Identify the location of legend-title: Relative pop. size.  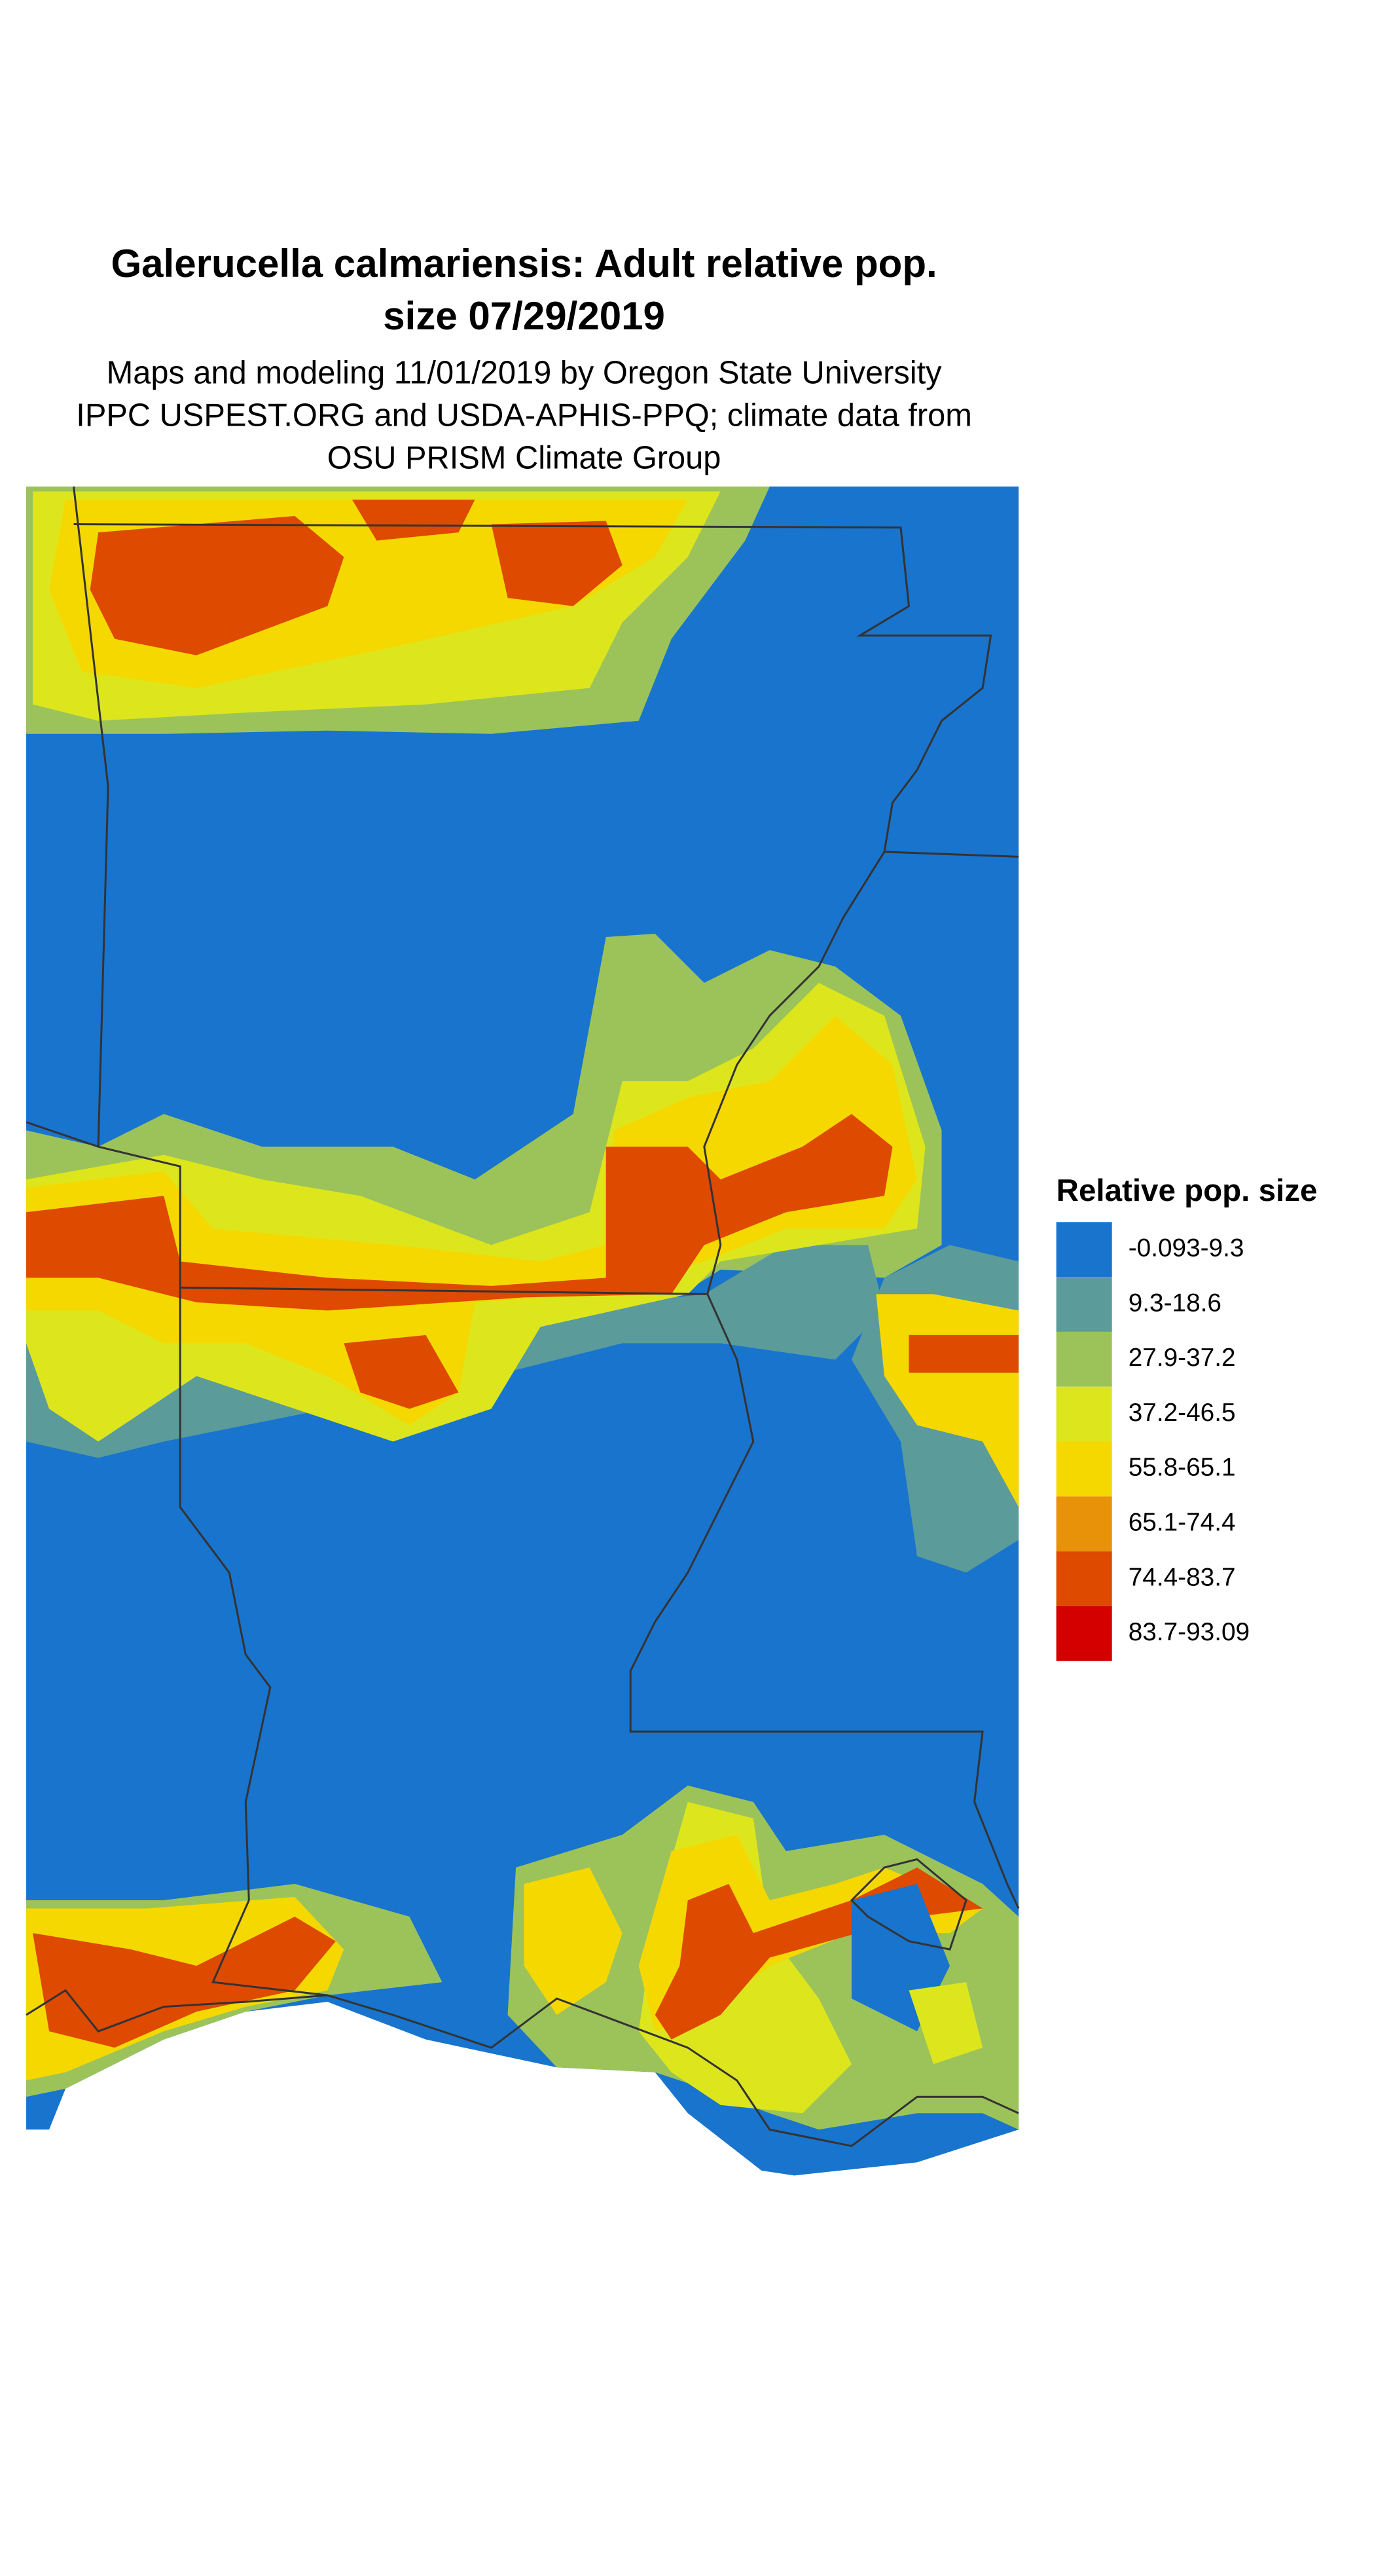
(1187, 1190).